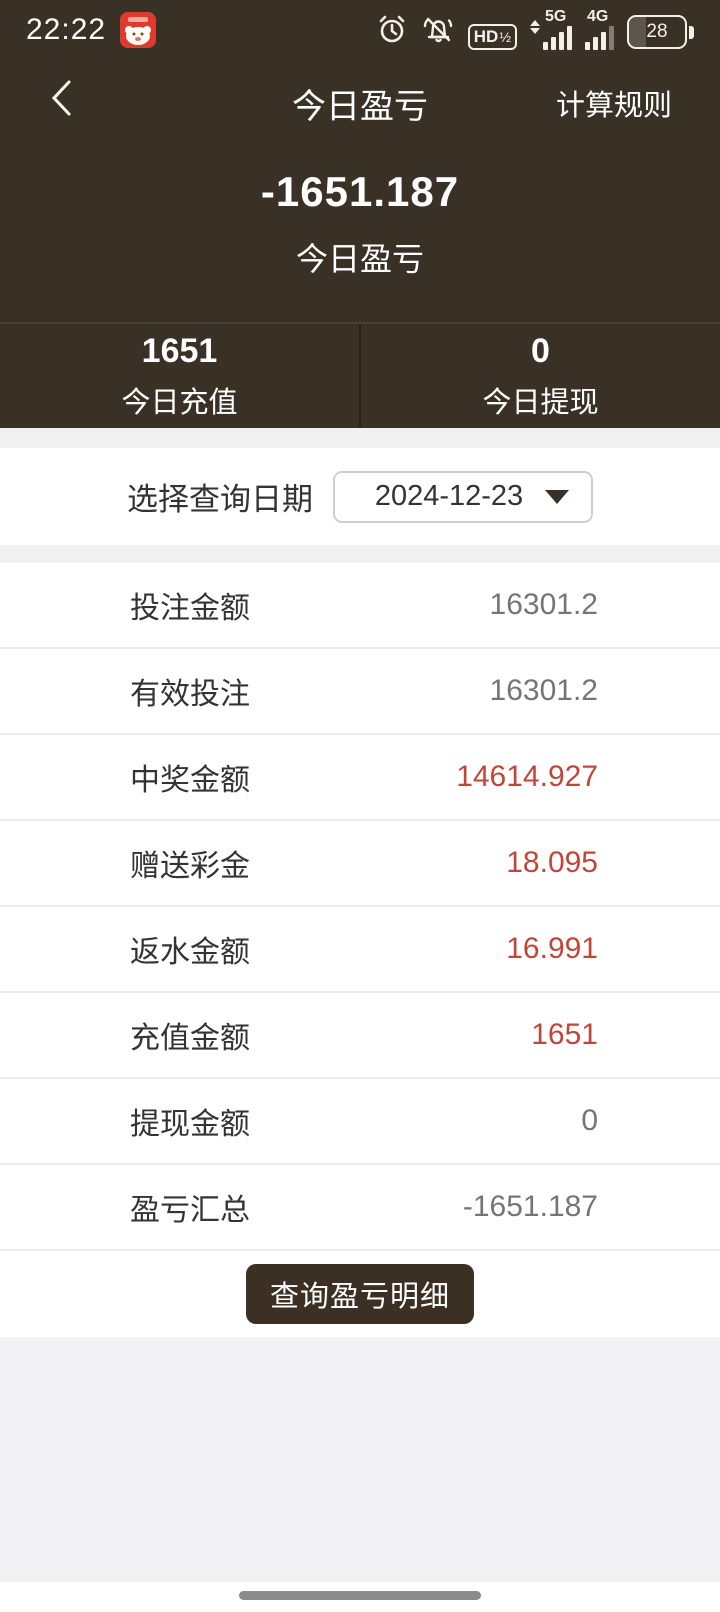  Describe the element at coordinates (552, 948) in the screenshot. I see `row-value: 16.991` at that location.